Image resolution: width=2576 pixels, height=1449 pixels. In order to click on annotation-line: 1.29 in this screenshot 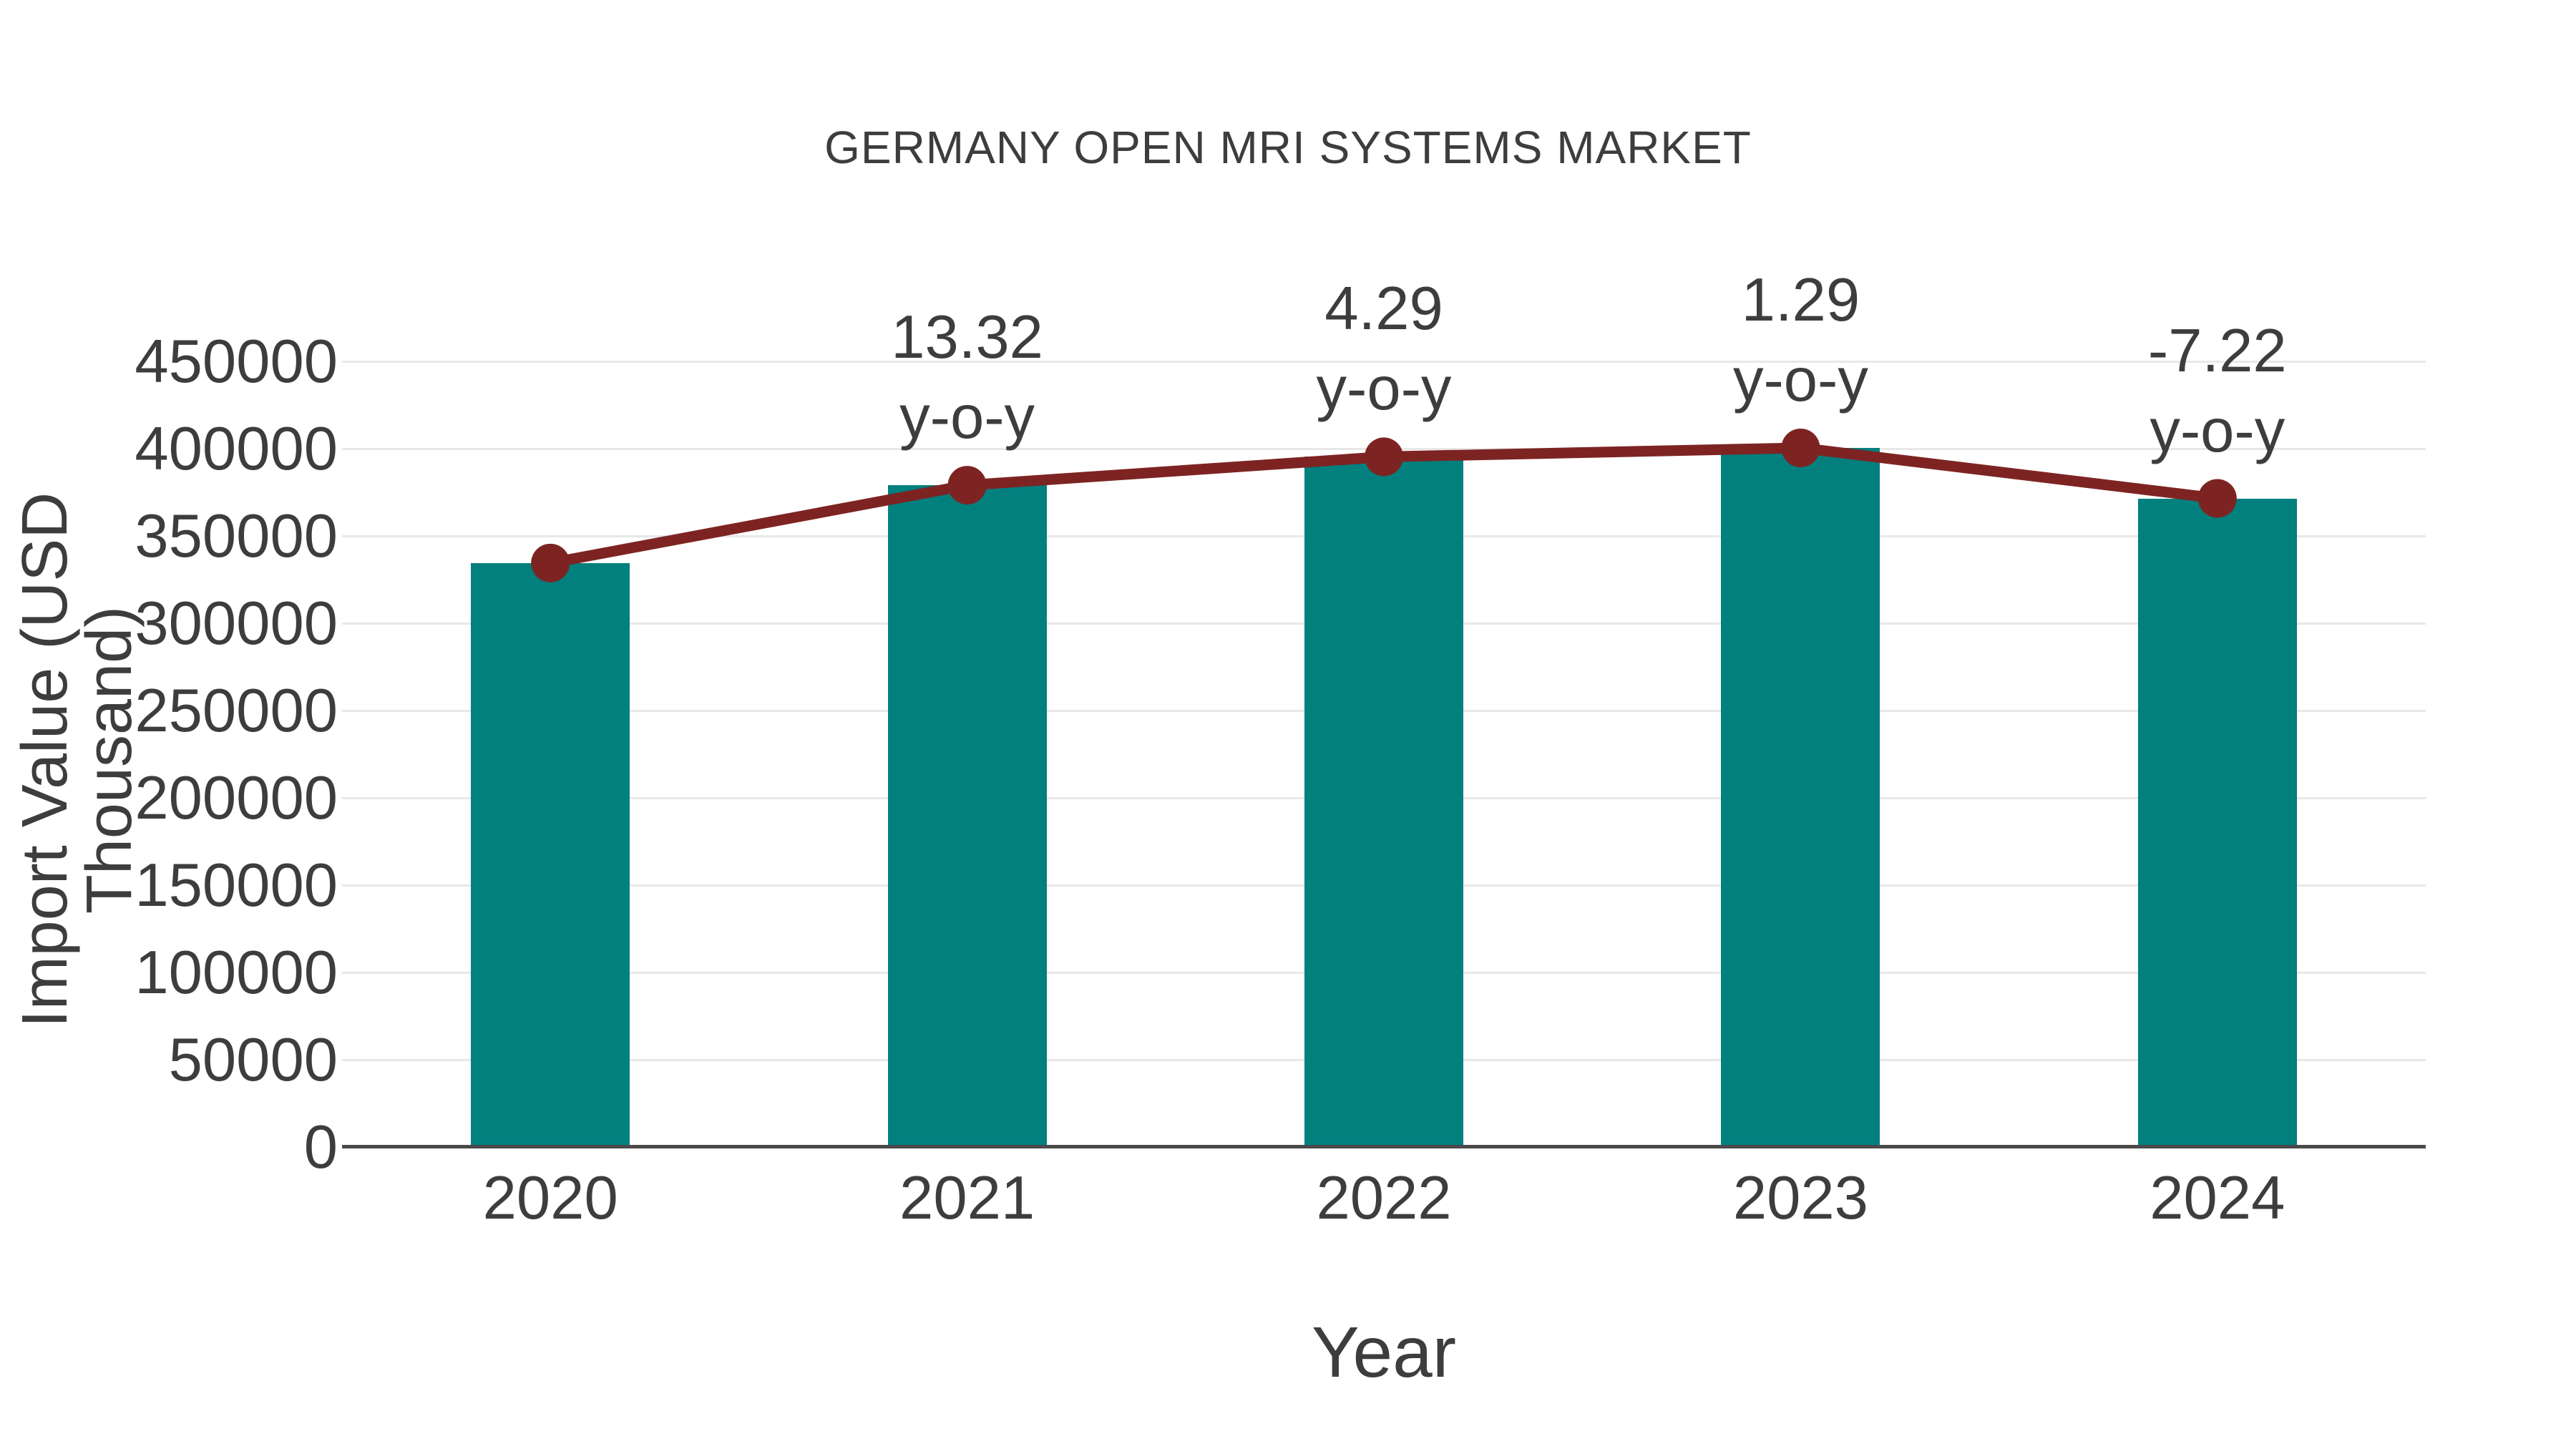, I will do `click(1800, 299)`.